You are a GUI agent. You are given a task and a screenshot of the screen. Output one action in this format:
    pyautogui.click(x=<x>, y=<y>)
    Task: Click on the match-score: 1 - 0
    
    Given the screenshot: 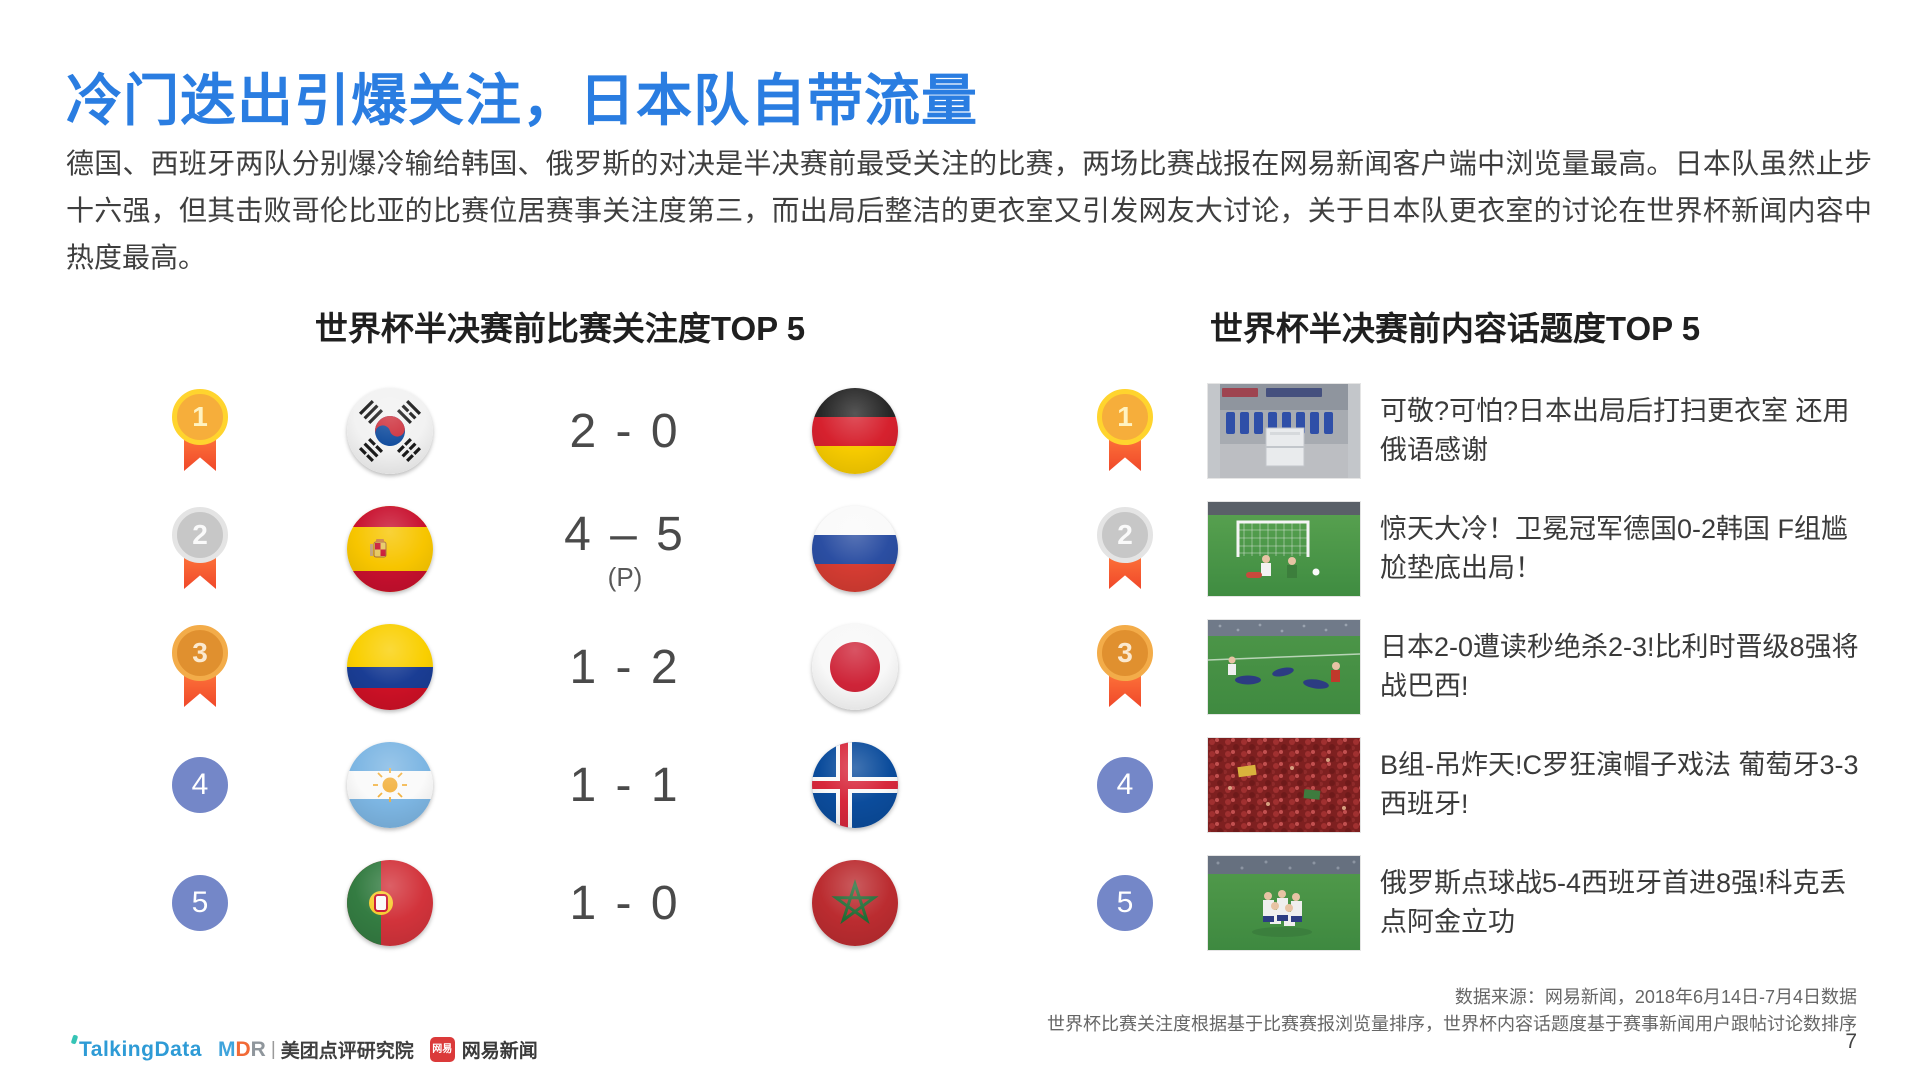 What is the action you would take?
    pyautogui.click(x=625, y=903)
    